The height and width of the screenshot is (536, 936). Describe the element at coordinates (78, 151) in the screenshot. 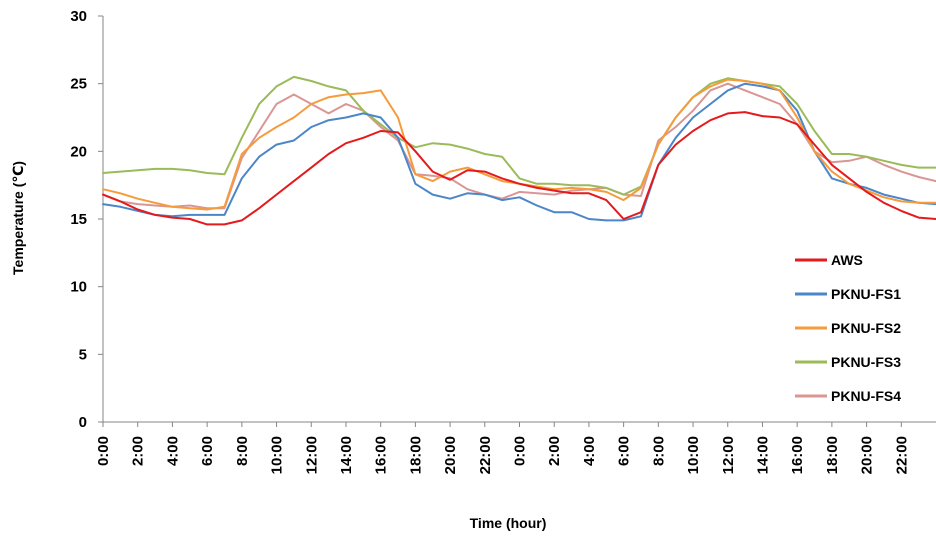

I see `y-tick-label: 20` at that location.